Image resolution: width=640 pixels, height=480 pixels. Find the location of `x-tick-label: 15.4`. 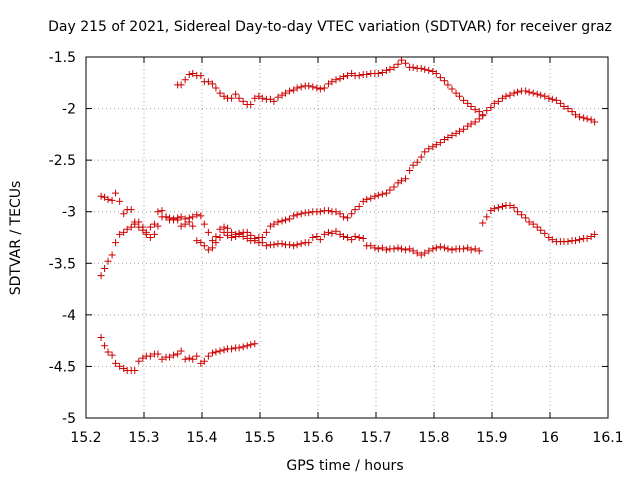

x-tick-label: 15.4 is located at coordinates (201, 438).